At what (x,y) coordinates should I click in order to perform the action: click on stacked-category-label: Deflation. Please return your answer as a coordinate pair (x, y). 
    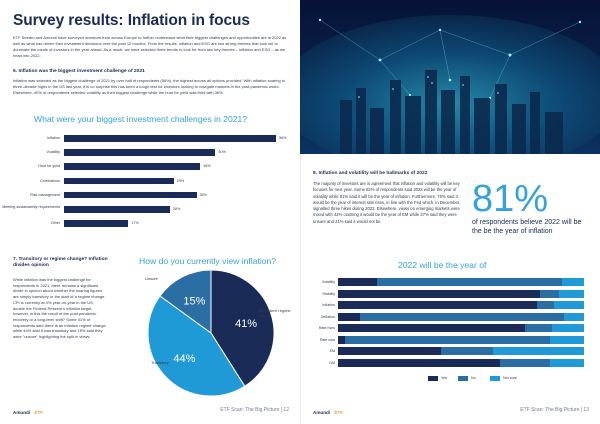
    Looking at the image, I should click on (327, 316).